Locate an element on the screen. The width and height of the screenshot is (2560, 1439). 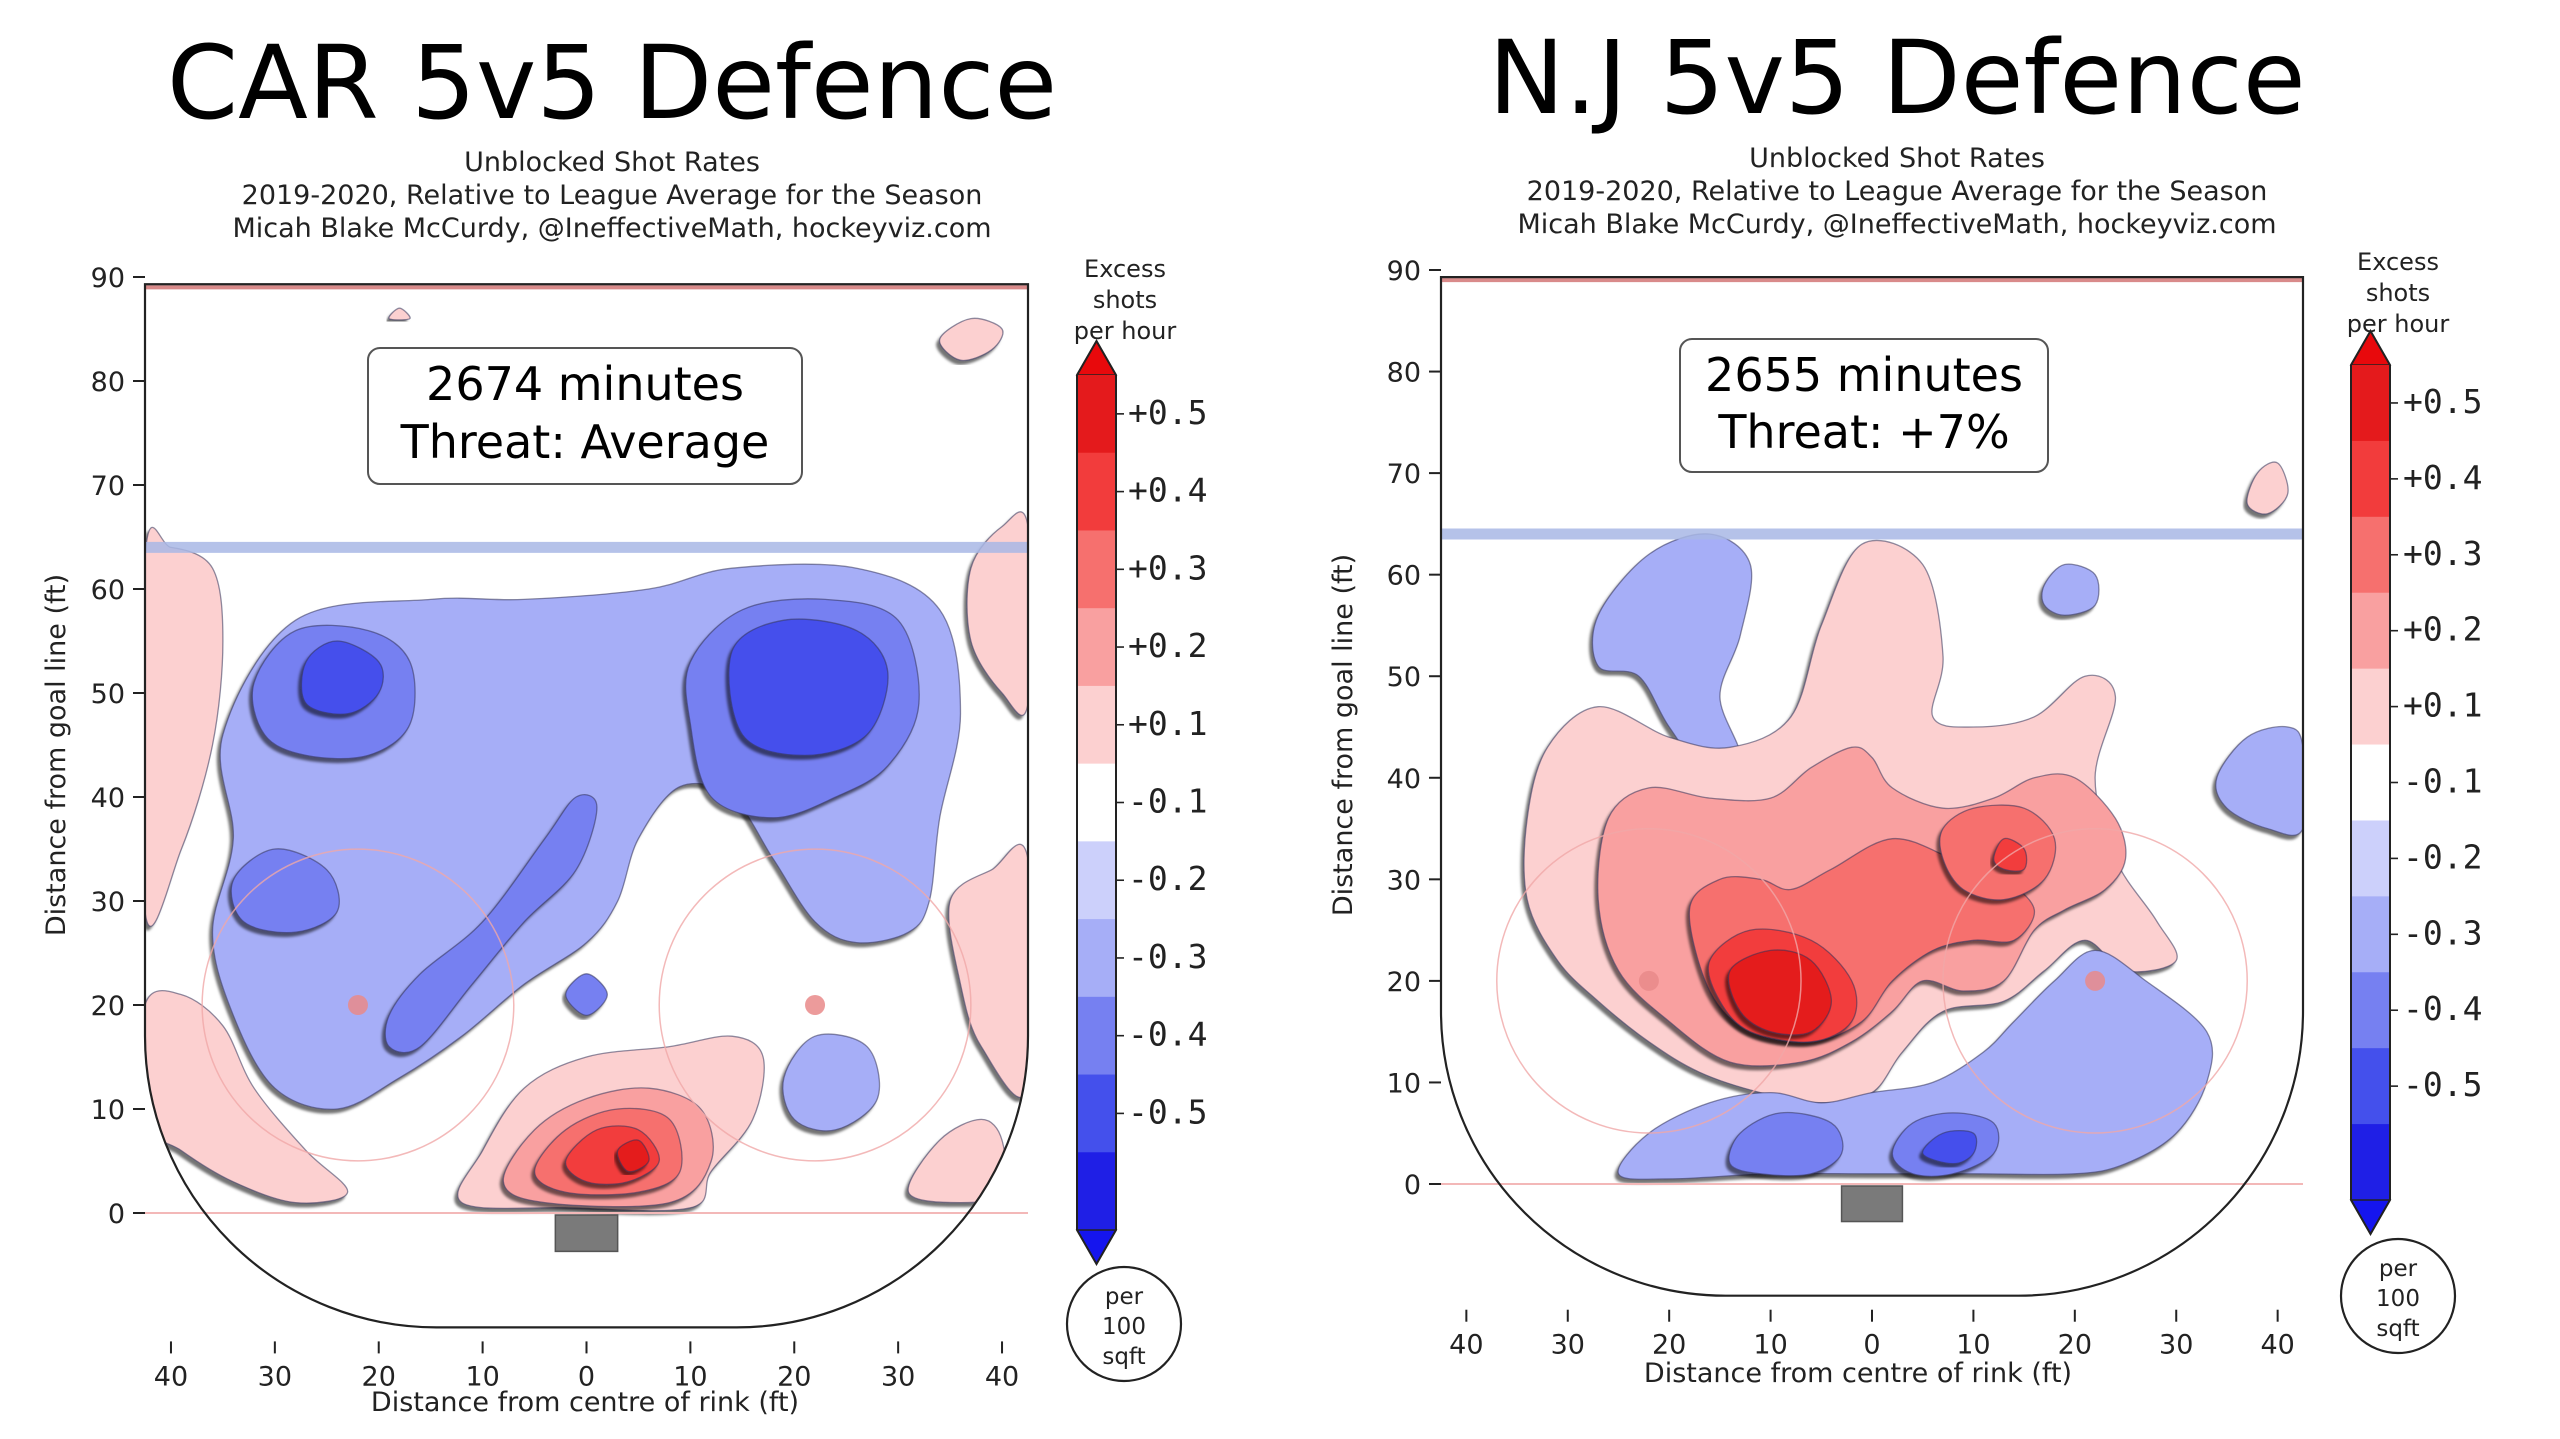
chart-title: CAR 5v5 Defence is located at coordinates (612, 83).